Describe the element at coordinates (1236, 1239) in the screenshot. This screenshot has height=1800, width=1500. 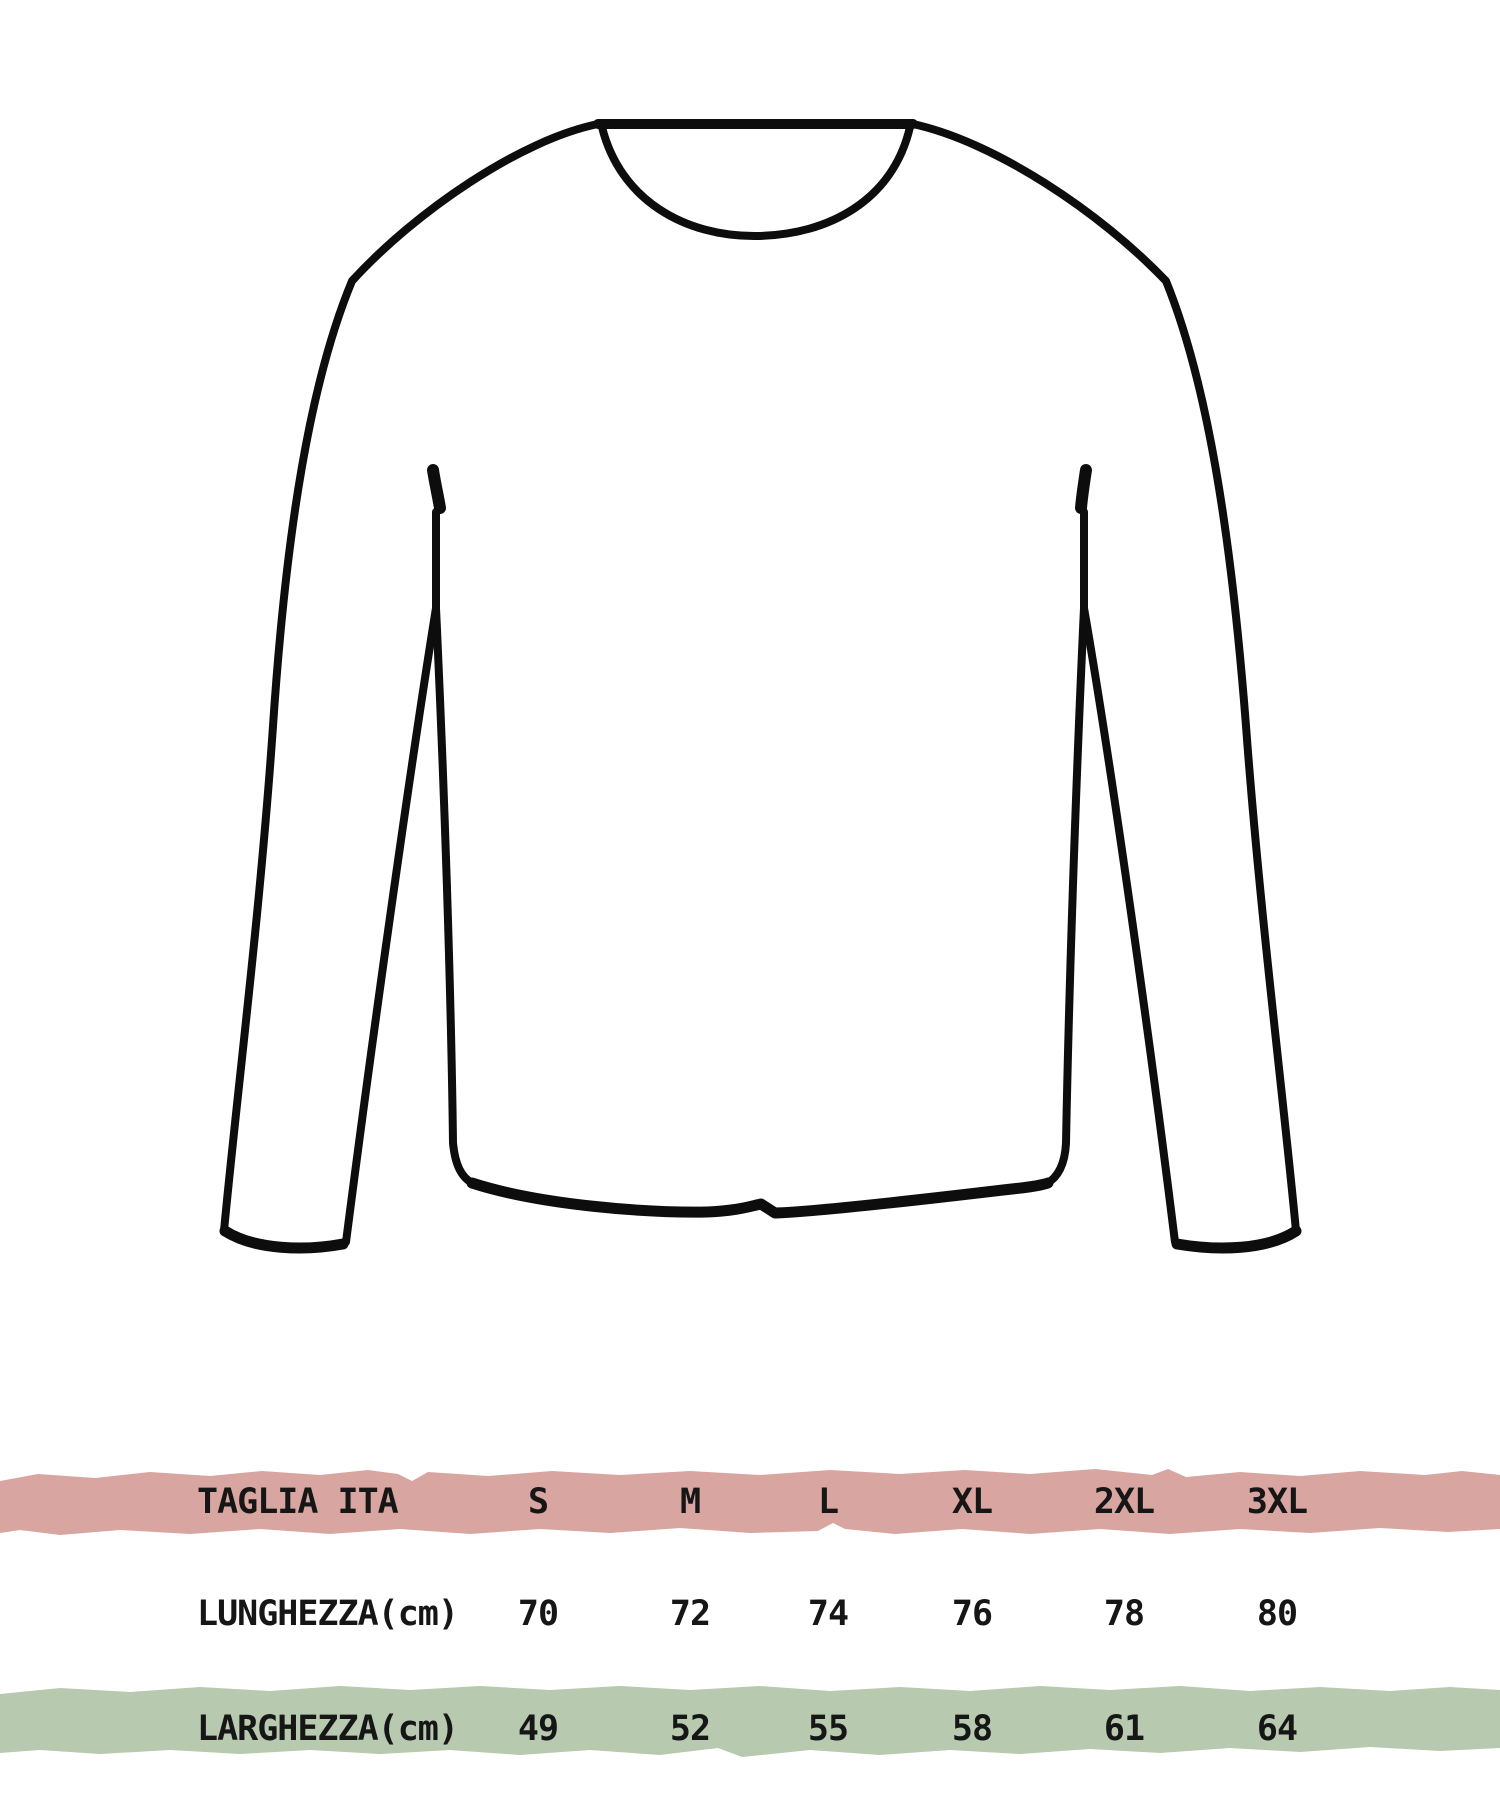
I see `right-cuff` at that location.